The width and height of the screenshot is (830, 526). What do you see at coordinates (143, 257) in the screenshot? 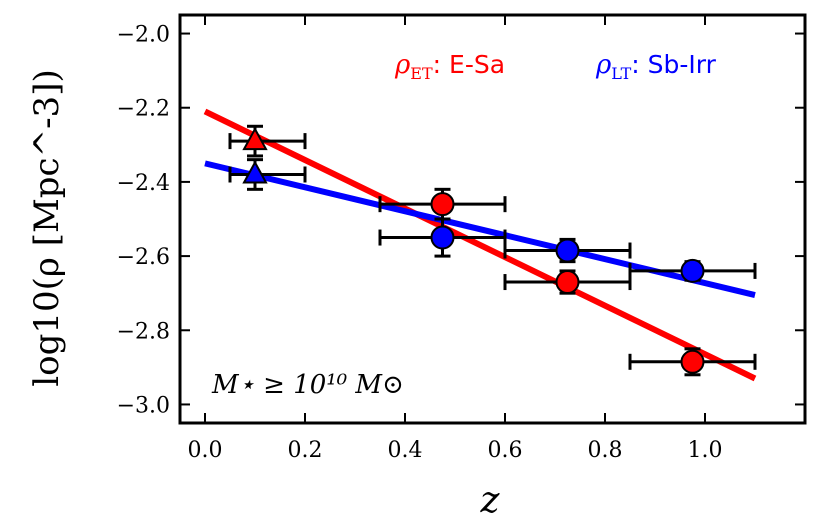
I see `y-tick-label: −2.6` at bounding box center [143, 257].